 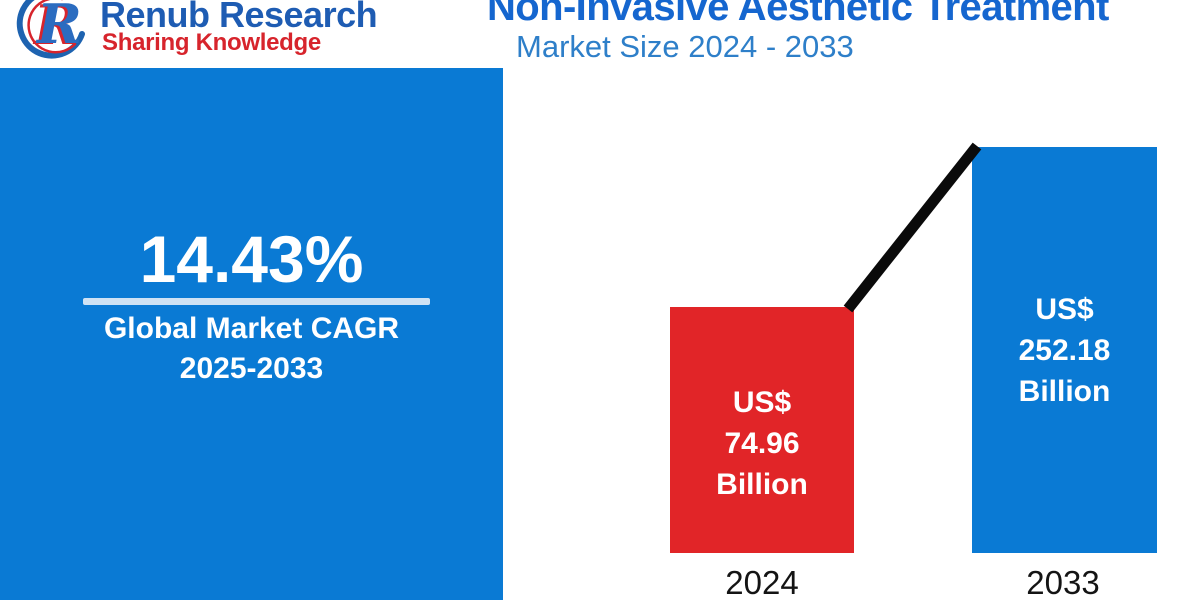 I want to click on cagr-divider, so click(x=256, y=301).